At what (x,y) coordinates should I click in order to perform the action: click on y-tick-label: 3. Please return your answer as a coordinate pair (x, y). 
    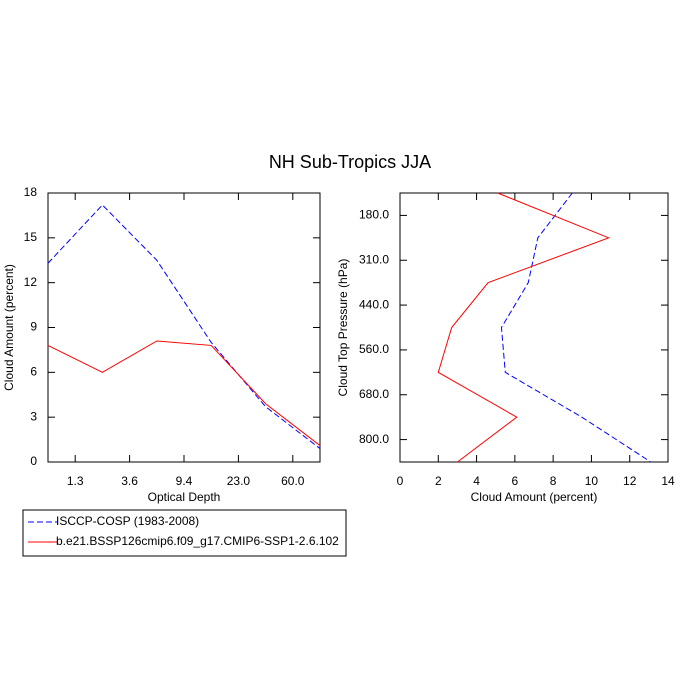
    Looking at the image, I should click on (33, 416).